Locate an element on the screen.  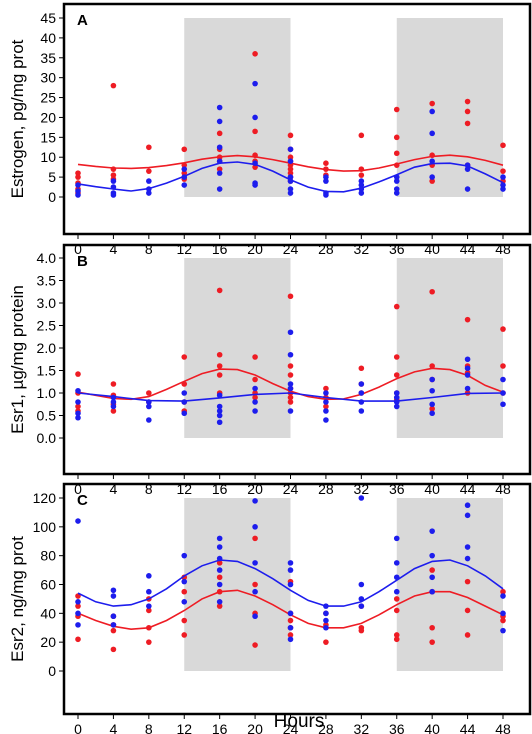
x-tick-label: 0 is located at coordinates (78, 727).